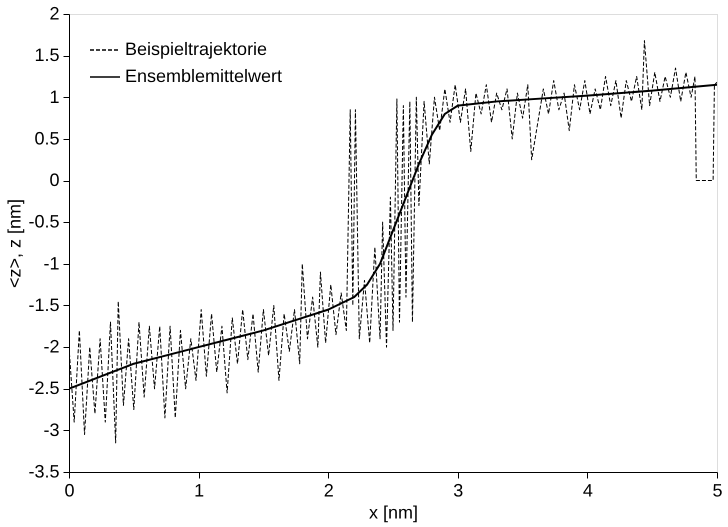  What do you see at coordinates (54, 96) in the screenshot?
I see `y-tick-label: 1` at bounding box center [54, 96].